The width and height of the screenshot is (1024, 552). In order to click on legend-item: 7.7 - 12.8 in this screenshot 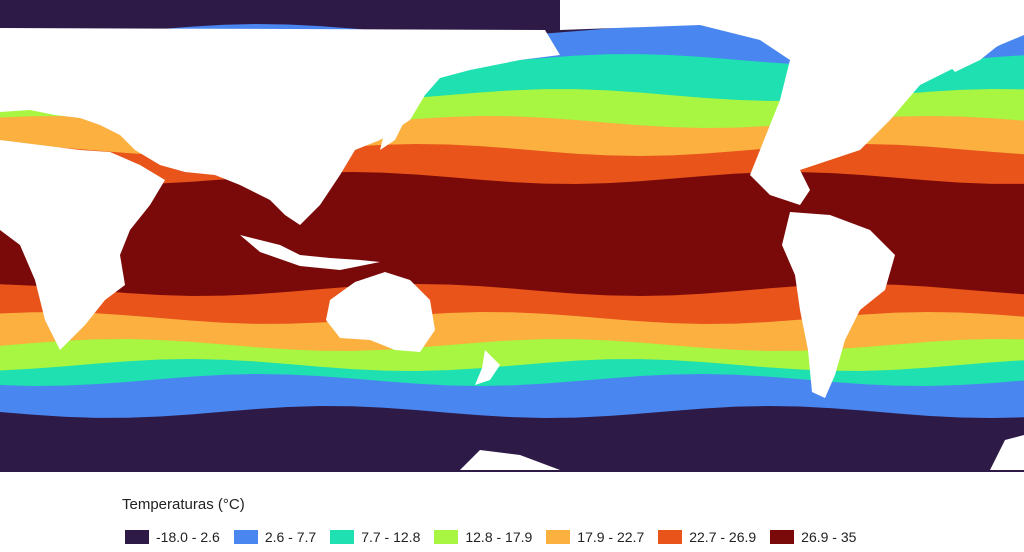, I will do `click(375, 537)`.